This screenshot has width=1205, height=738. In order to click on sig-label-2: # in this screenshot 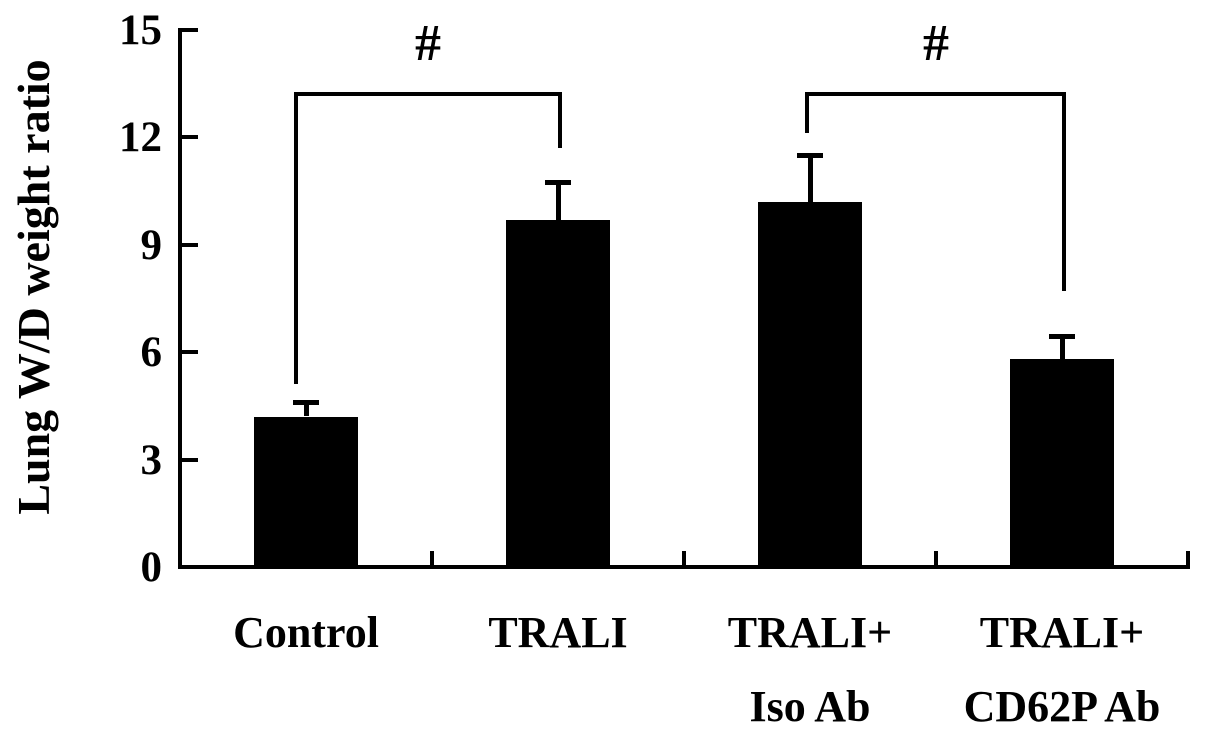, I will do `click(936, 43)`.